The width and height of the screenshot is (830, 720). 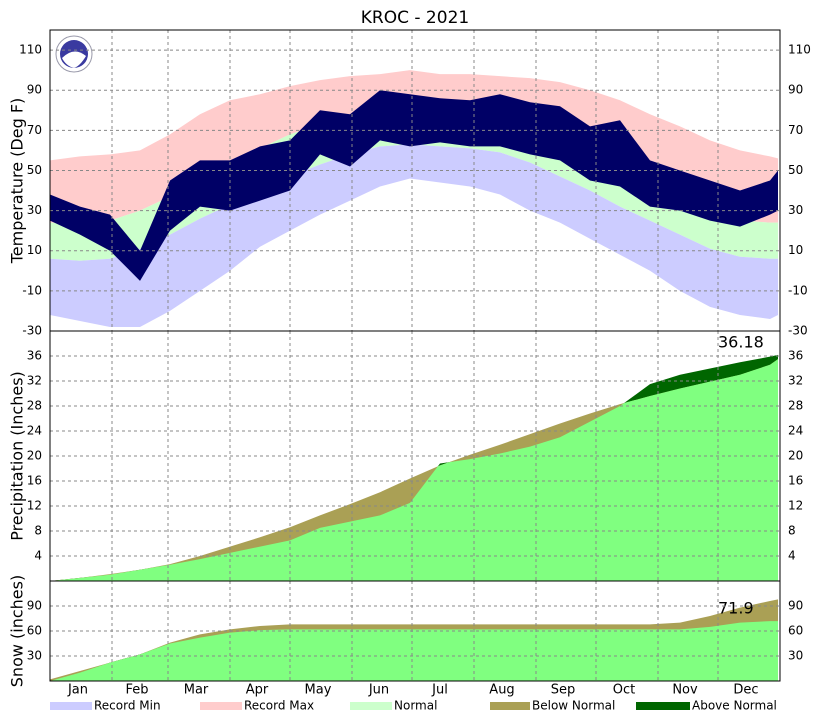 I want to click on x-tick-label: Sep, so click(x=563, y=690).